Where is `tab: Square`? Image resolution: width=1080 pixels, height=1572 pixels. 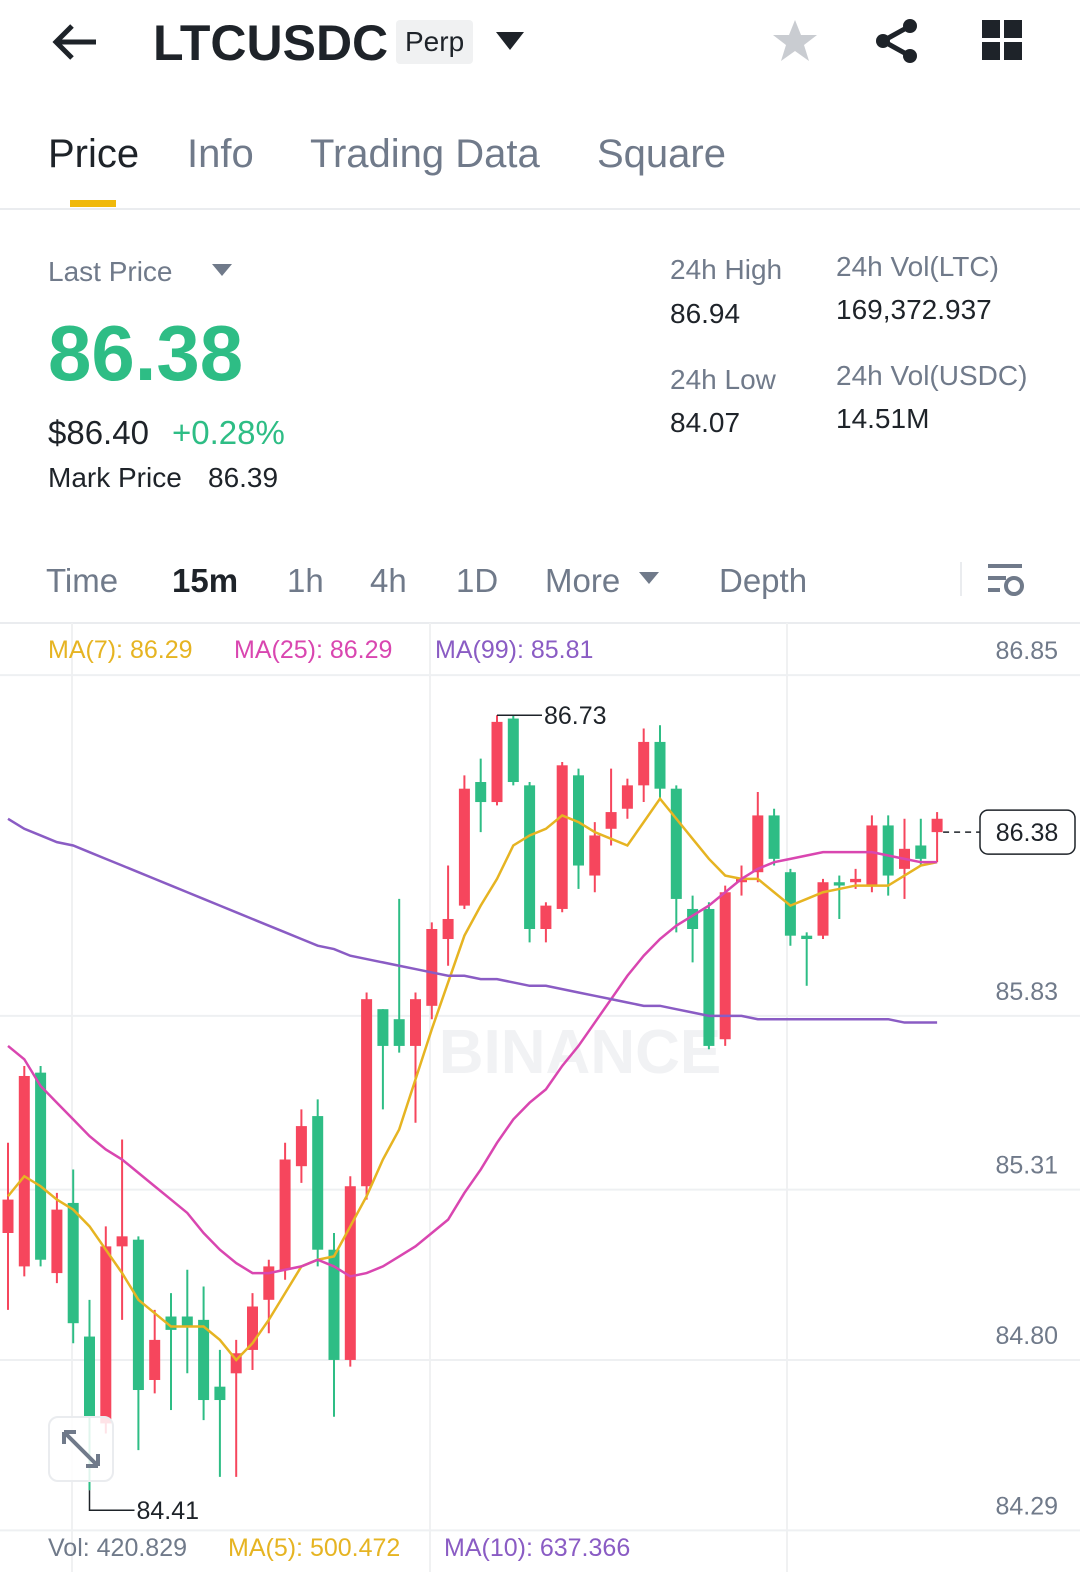
tab: Square is located at coordinates (661, 154).